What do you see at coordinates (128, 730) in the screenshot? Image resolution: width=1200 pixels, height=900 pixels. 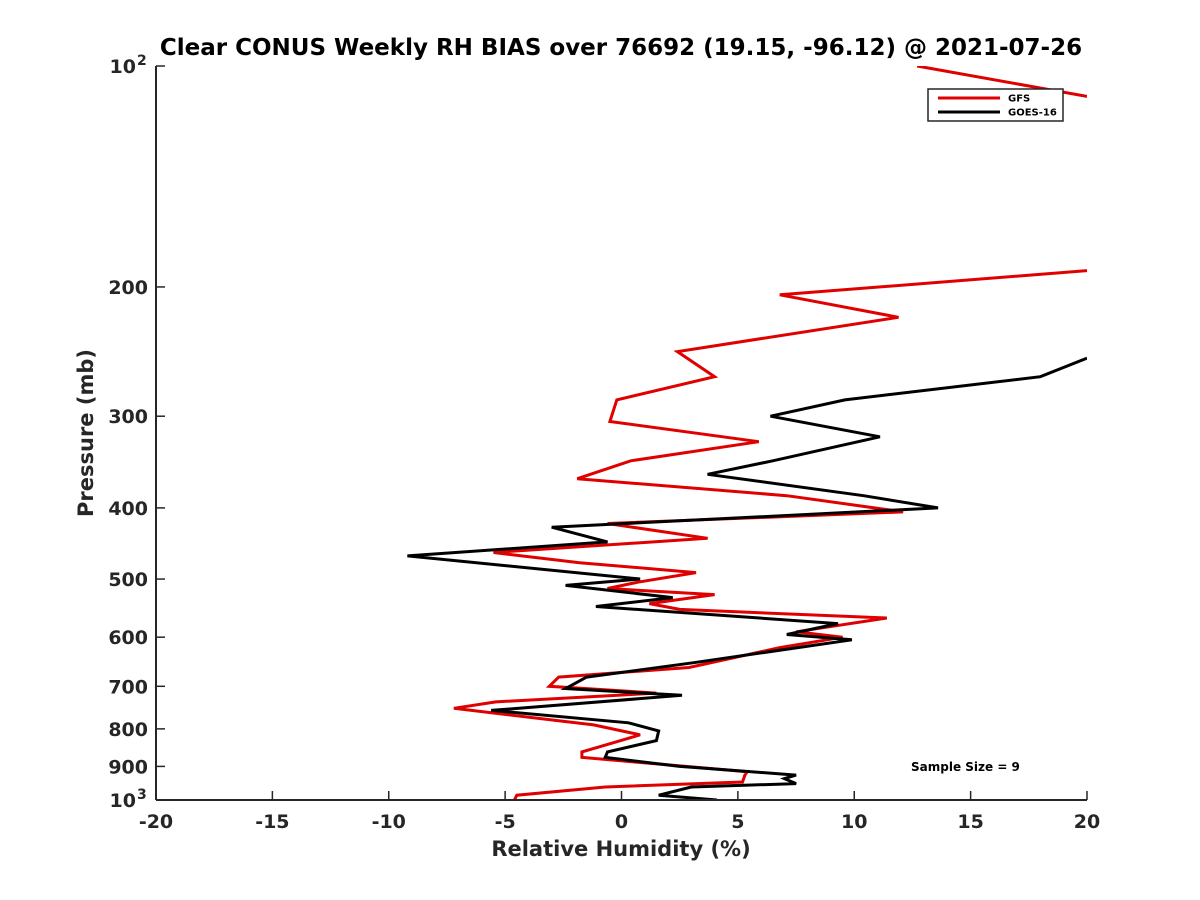 I see `y-tick-label: 800` at bounding box center [128, 730].